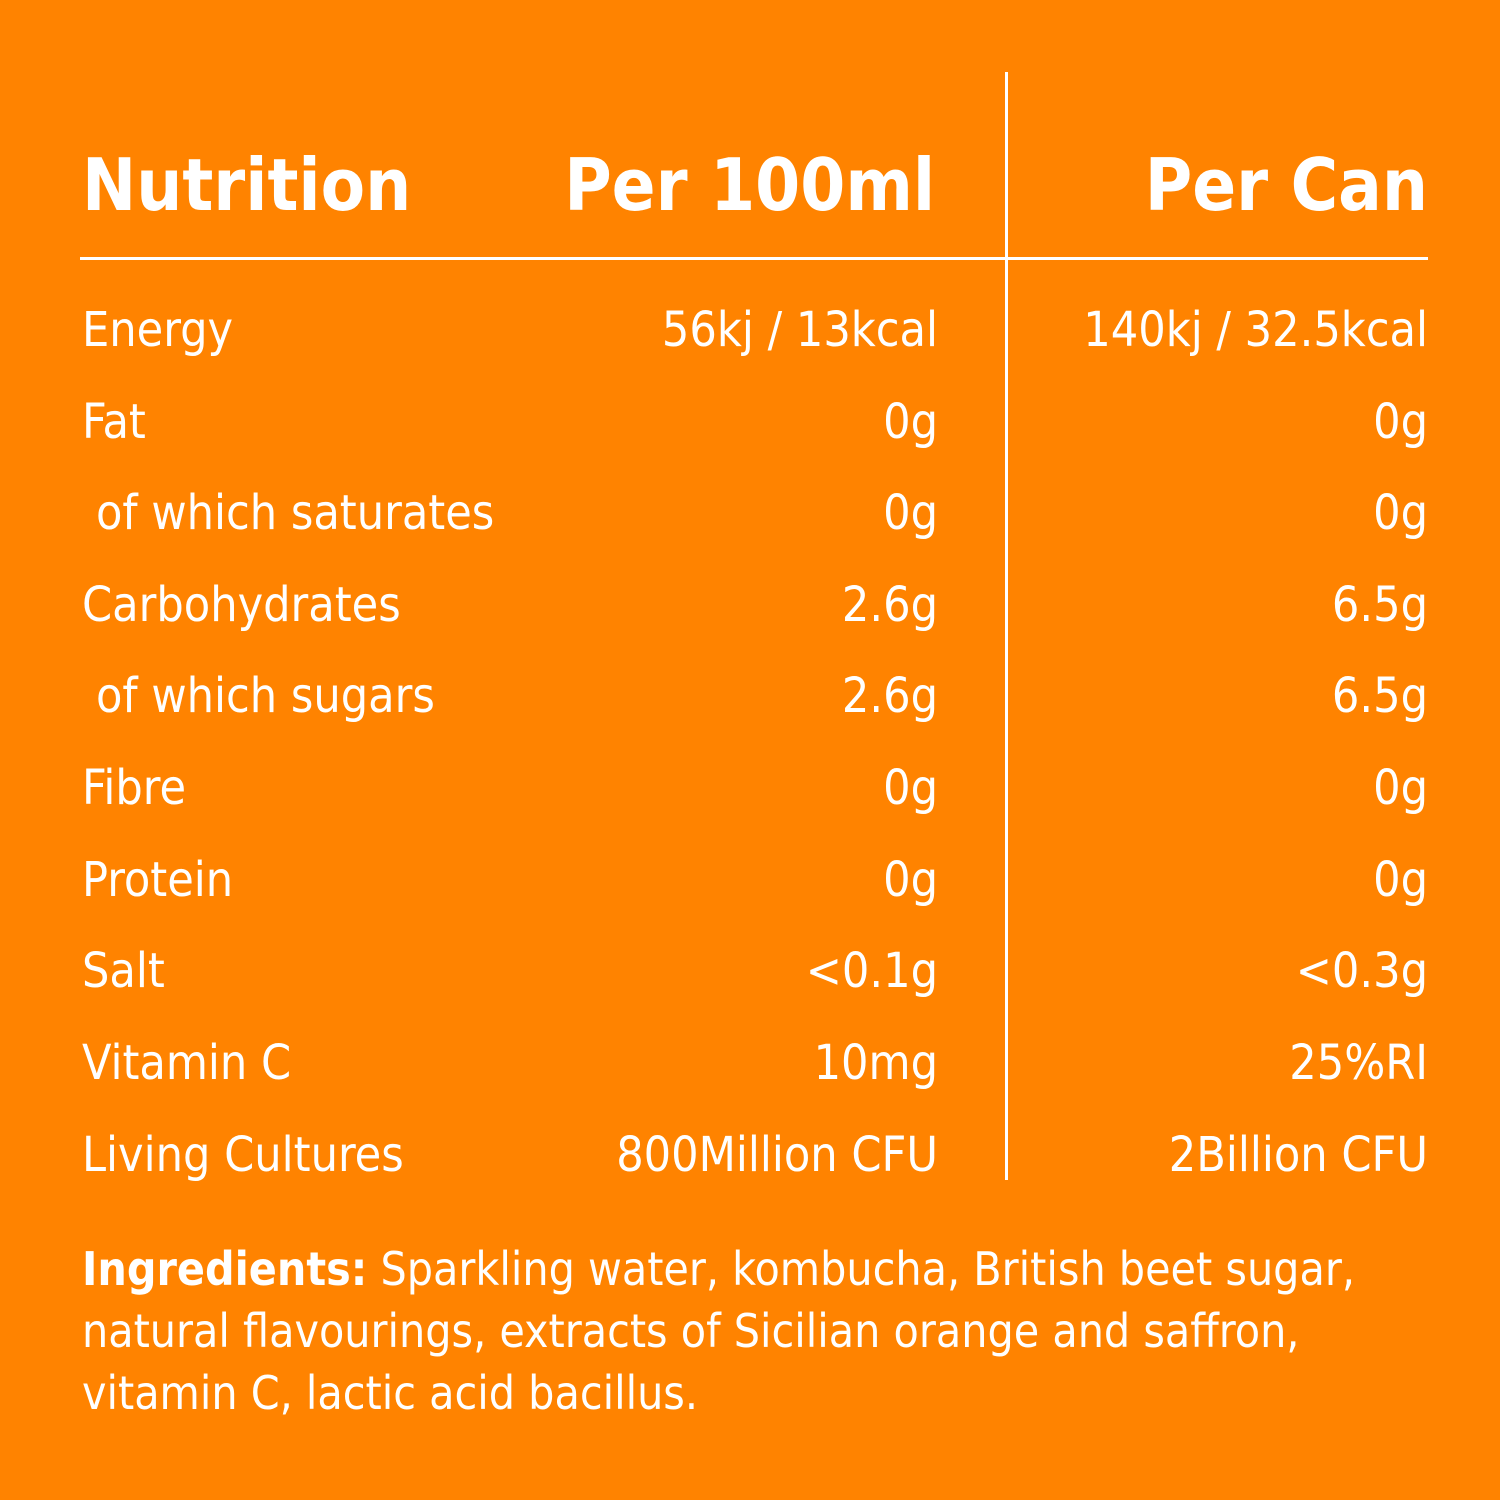 The height and width of the screenshot is (1500, 1500). I want to click on row-label: Fat, so click(114, 422).